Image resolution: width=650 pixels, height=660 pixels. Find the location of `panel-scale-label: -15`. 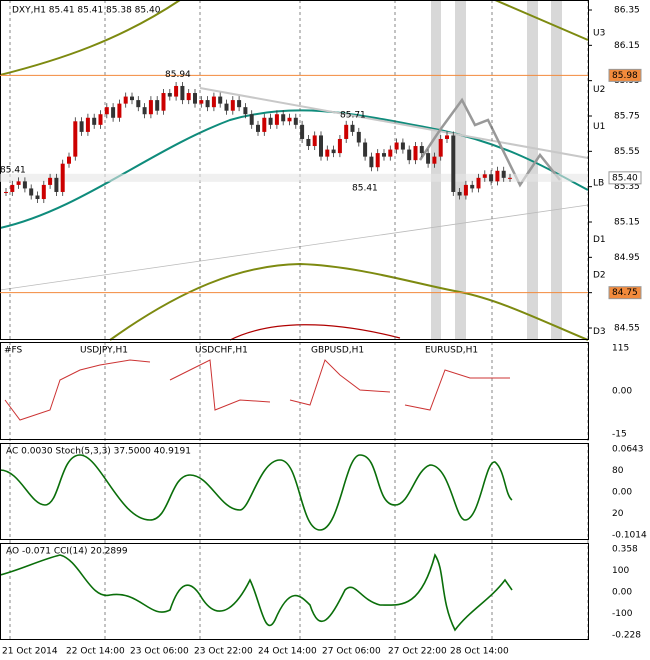

panel-scale-label: -15 is located at coordinates (619, 435).